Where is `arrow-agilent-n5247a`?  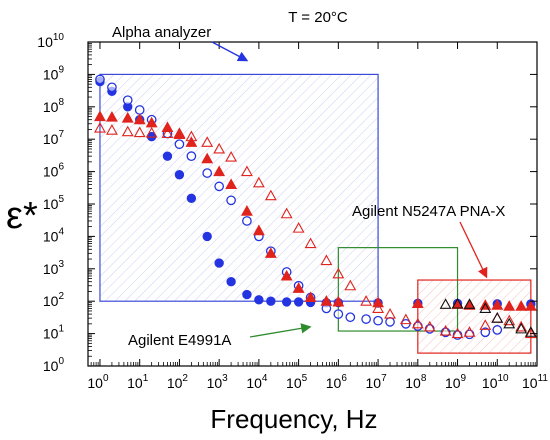 arrow-agilent-n5247a is located at coordinates (473, 250).